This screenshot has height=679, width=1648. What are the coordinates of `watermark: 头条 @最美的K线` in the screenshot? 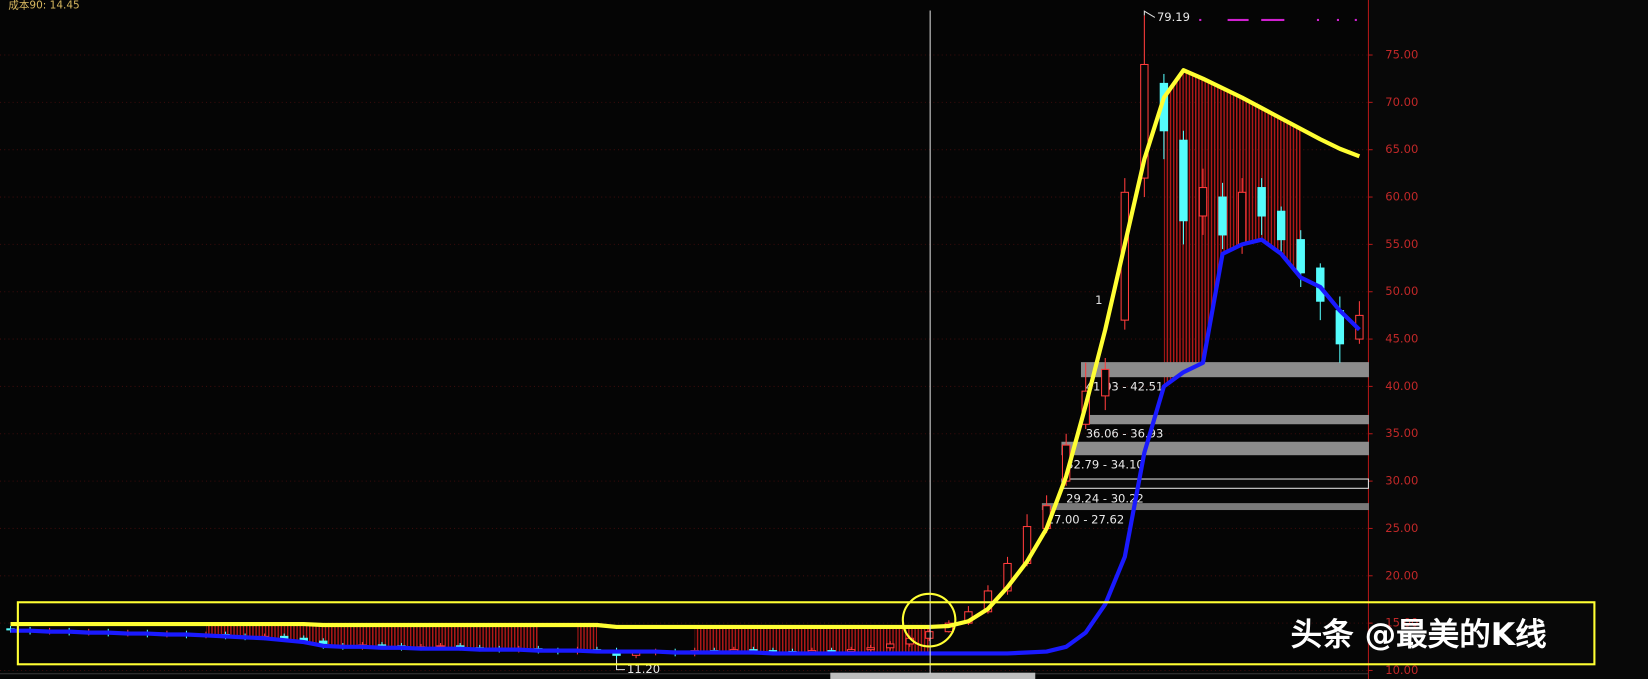 It's located at (1419, 635).